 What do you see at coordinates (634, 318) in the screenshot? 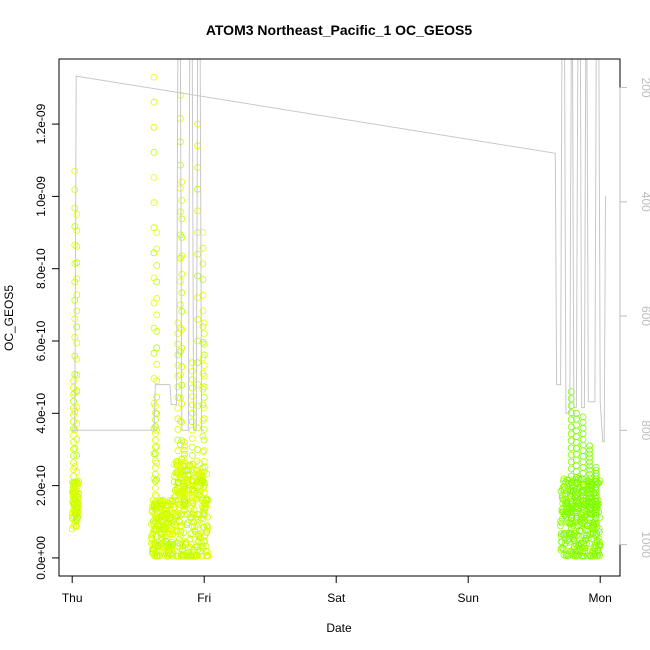
I see `y-axis-right: 200 400 600 800 1000` at bounding box center [634, 318].